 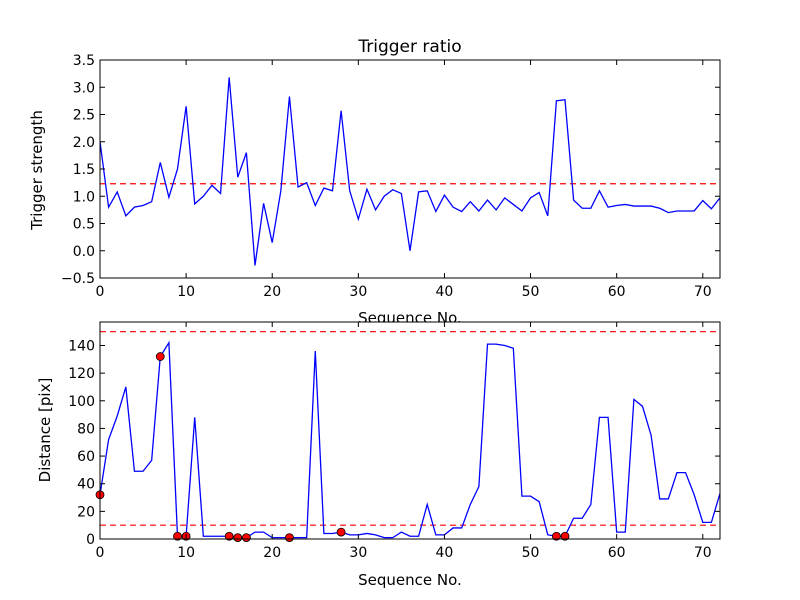 I want to click on trigger-y-tick-label: 2.0, so click(x=84, y=143).